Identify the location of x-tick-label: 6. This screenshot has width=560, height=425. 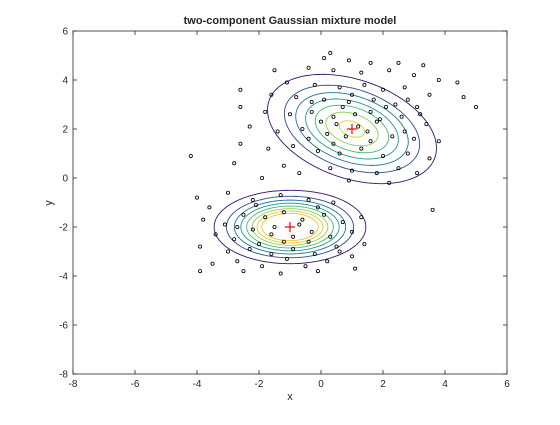
(507, 384).